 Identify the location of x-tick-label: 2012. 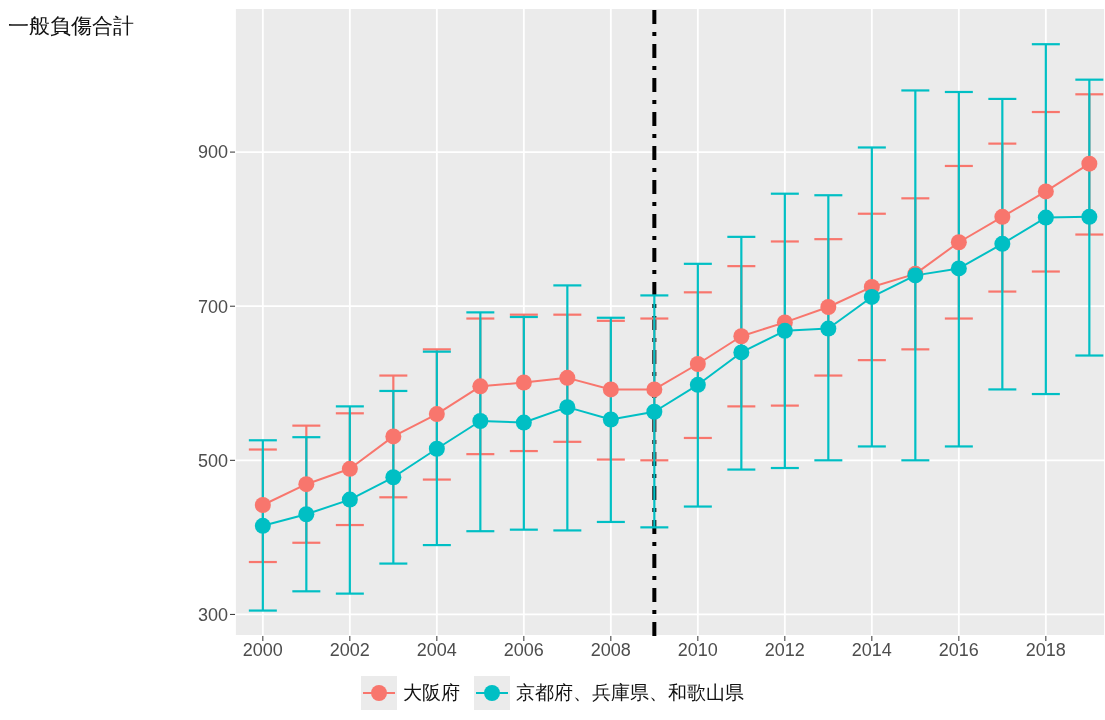
(784, 649).